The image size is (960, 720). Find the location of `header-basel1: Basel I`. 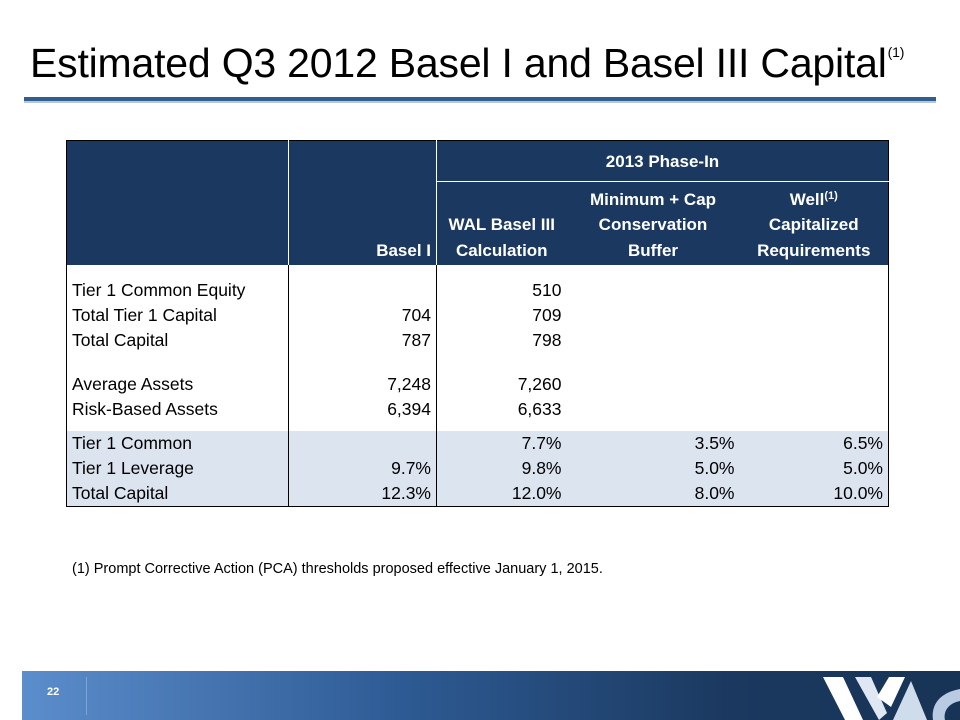

header-basel1: Basel I is located at coordinates (362, 202).